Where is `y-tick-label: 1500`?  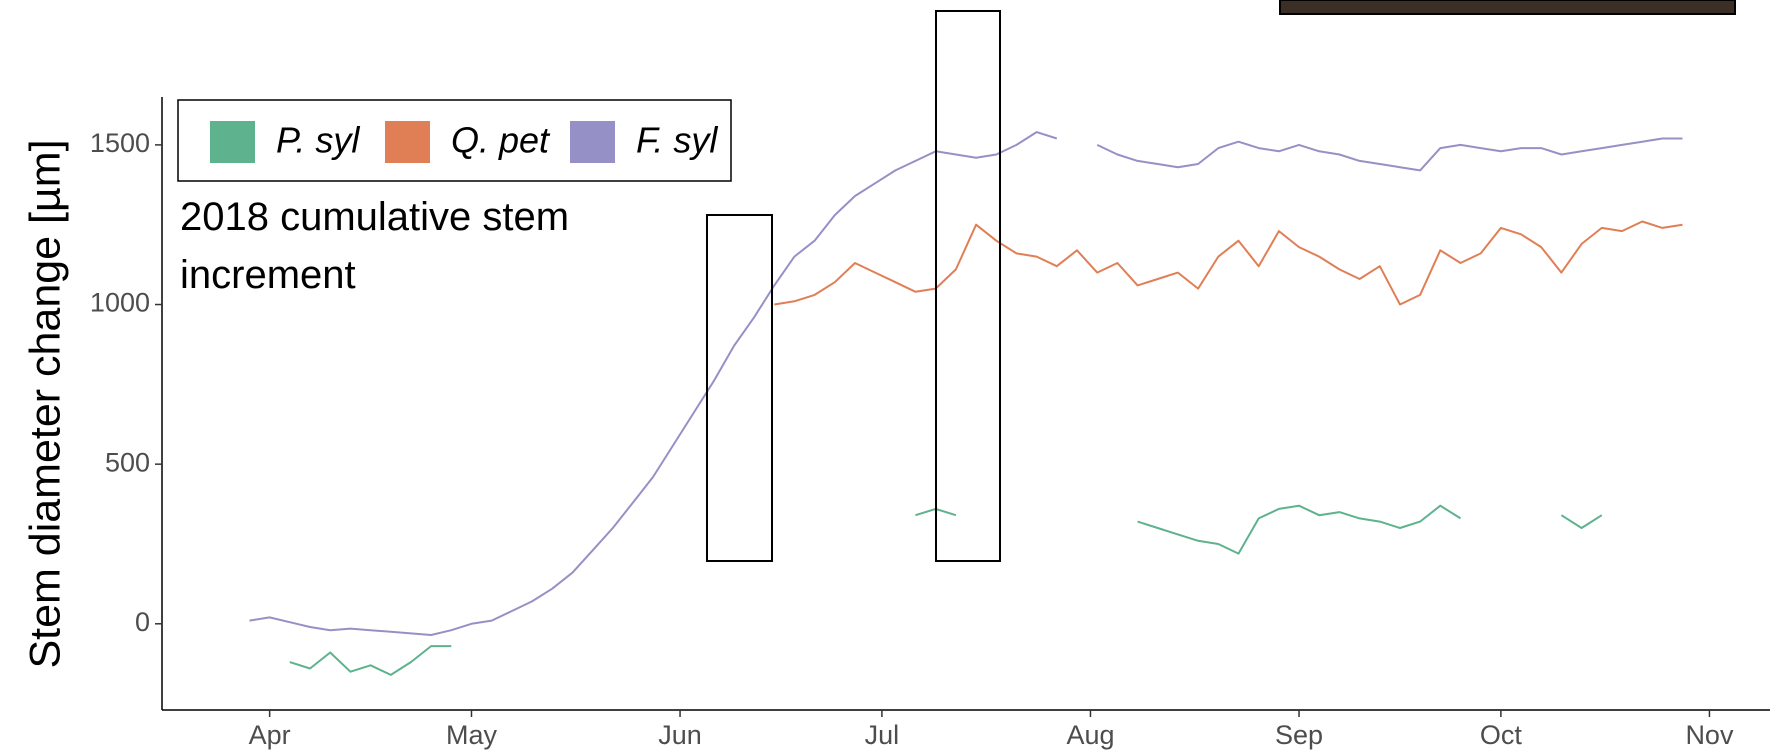
y-tick-label: 1500 is located at coordinates (120, 143).